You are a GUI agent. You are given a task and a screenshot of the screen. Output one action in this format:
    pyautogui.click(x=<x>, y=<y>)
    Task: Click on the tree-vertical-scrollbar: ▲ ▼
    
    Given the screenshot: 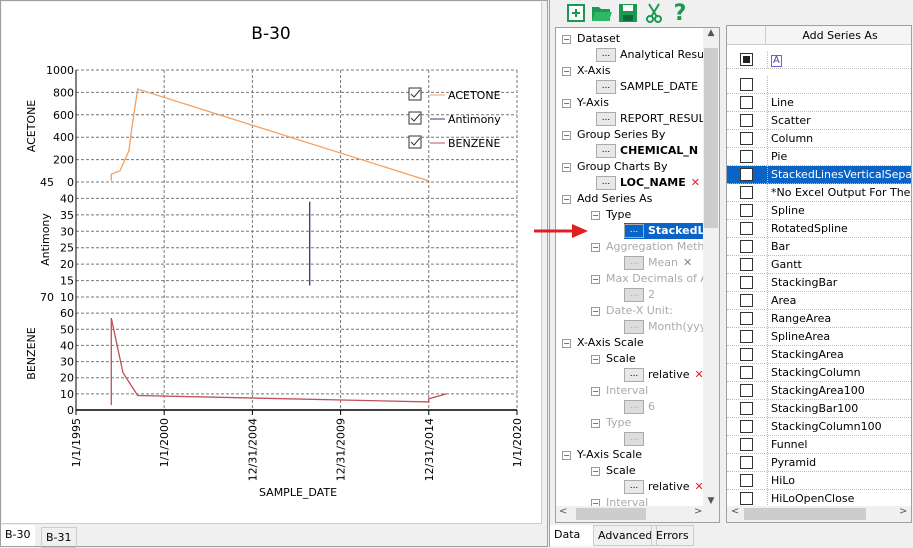 What is the action you would take?
    pyautogui.click(x=711, y=267)
    